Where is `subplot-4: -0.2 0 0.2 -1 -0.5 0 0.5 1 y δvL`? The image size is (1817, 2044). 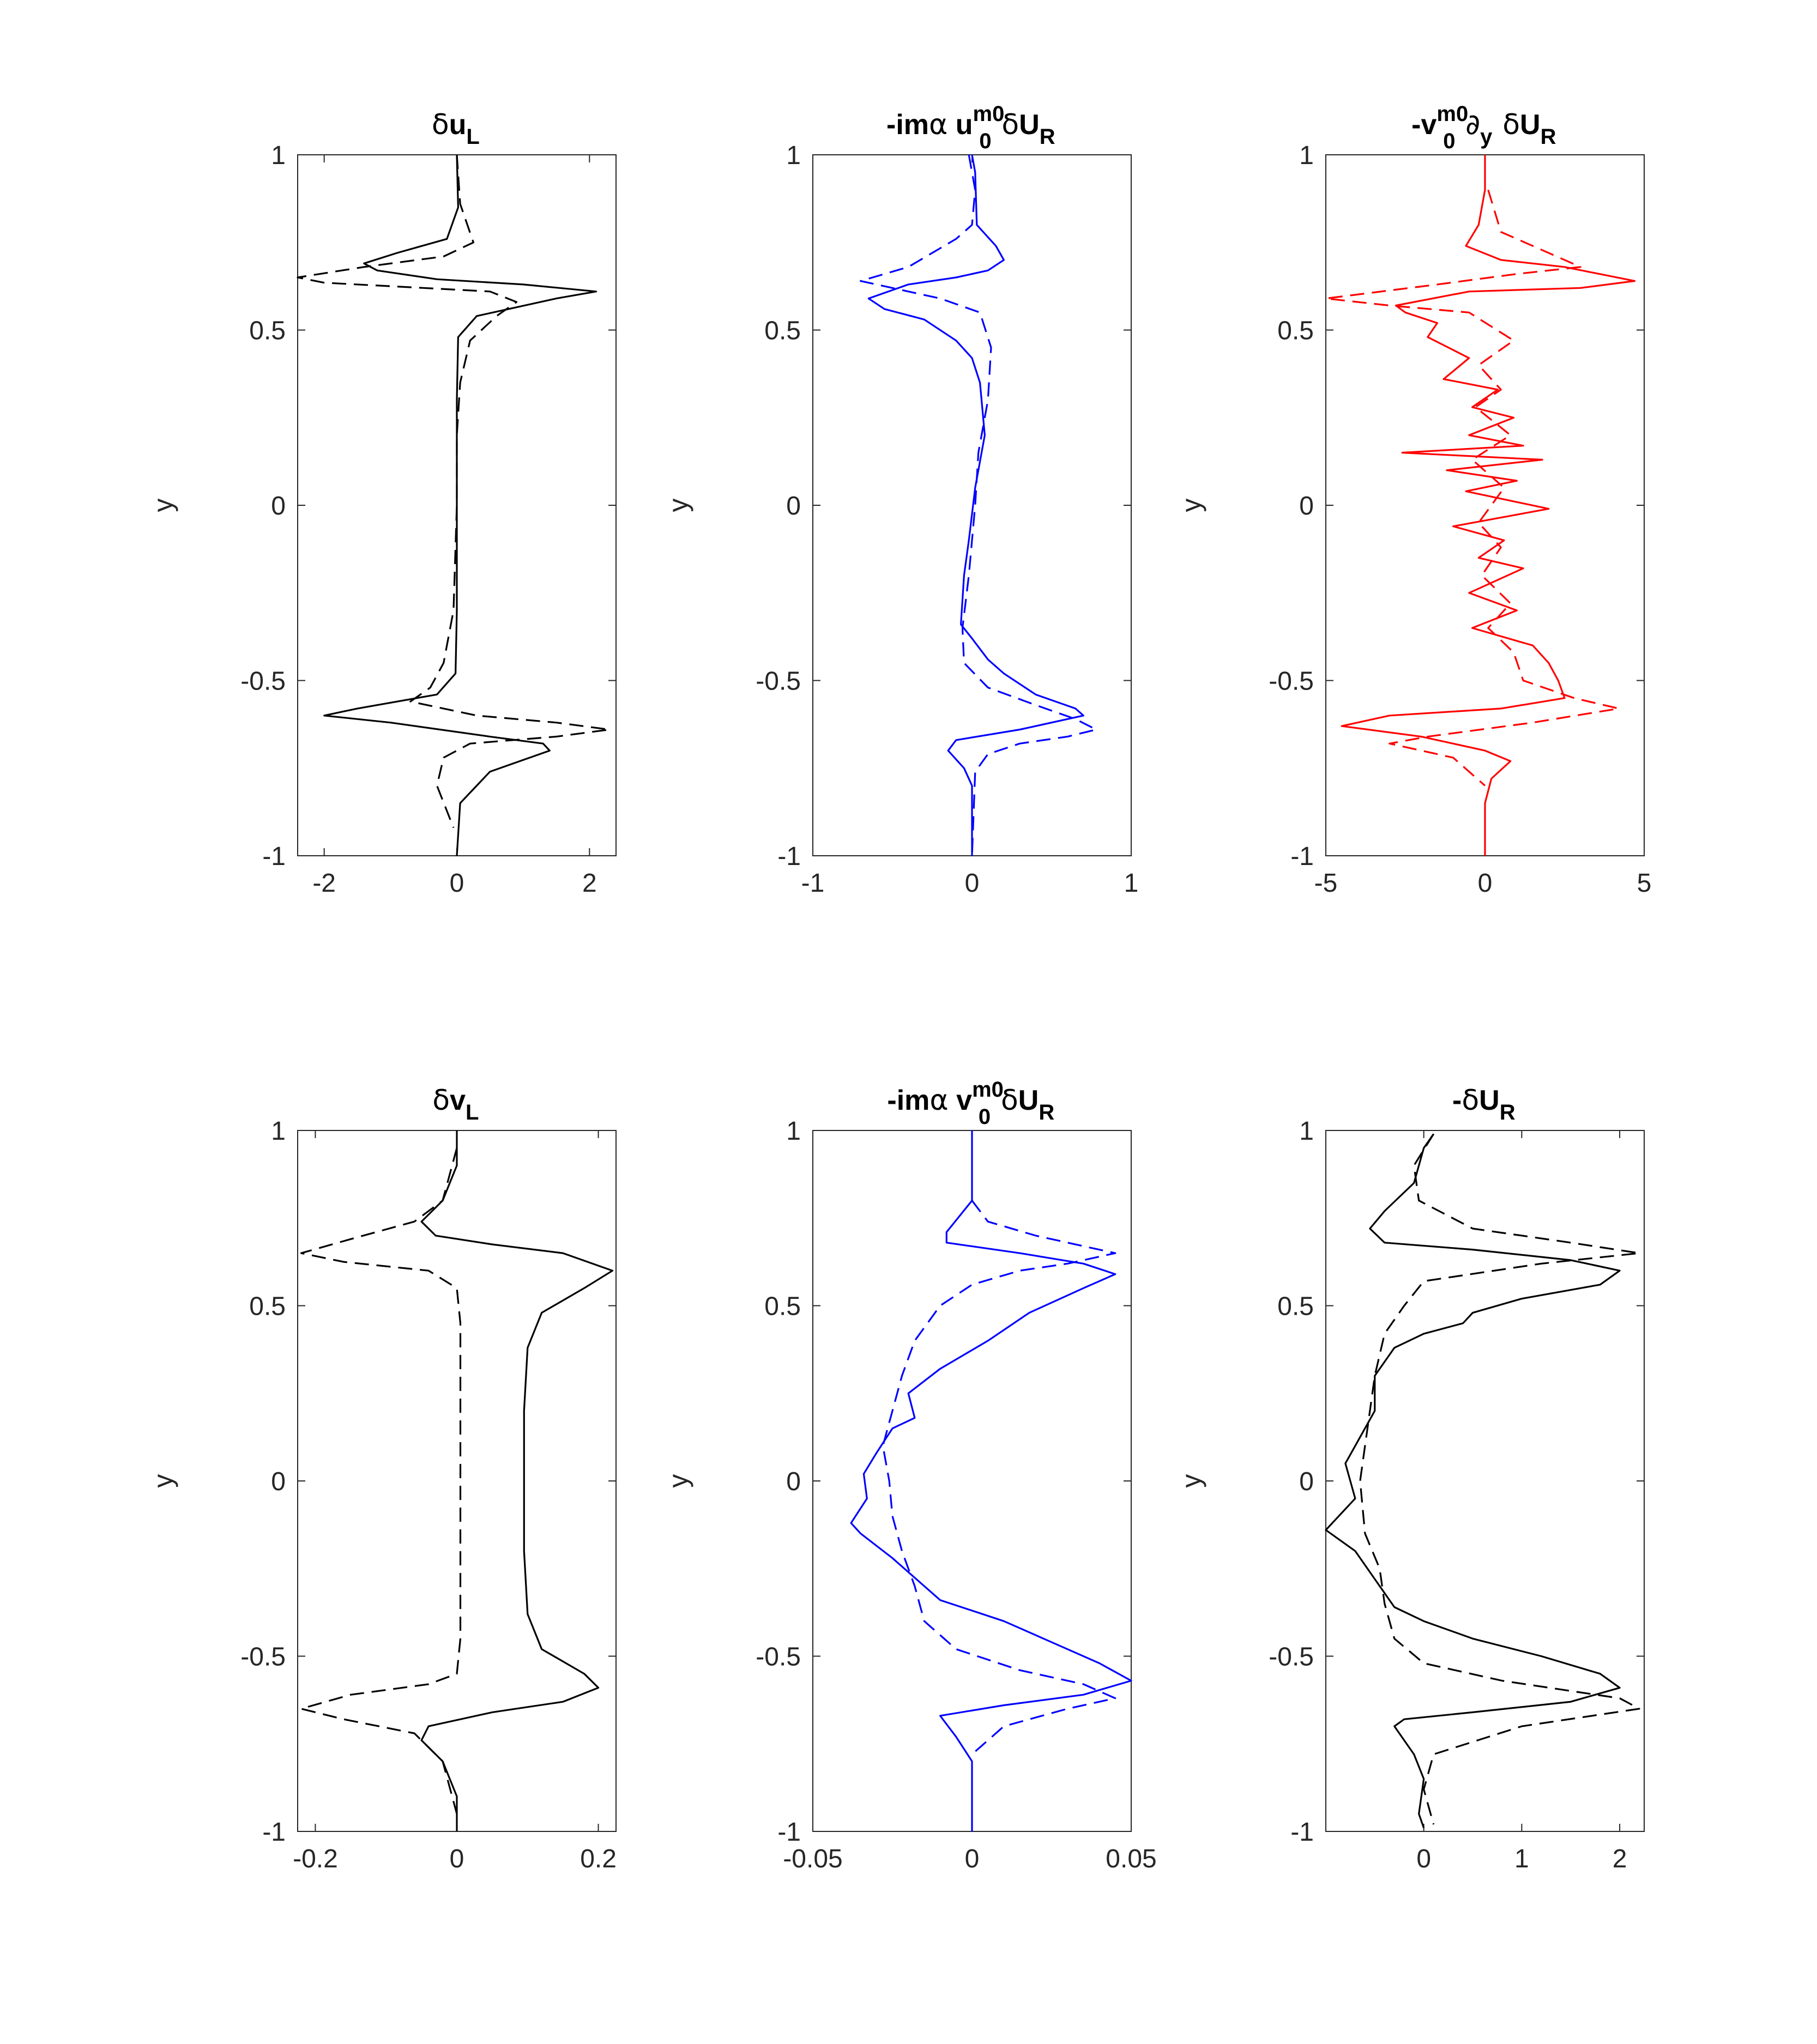 subplot-4: -0.2 0 0.2 -1 -0.5 0 0.5 1 y δvL is located at coordinates (382, 1479).